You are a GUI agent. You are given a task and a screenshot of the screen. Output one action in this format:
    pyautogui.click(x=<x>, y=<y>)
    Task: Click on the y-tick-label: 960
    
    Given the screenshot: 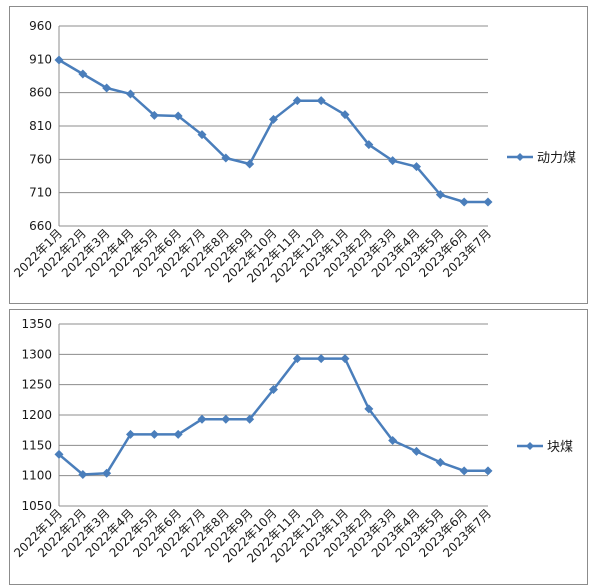 What is the action you would take?
    pyautogui.click(x=40, y=26)
    